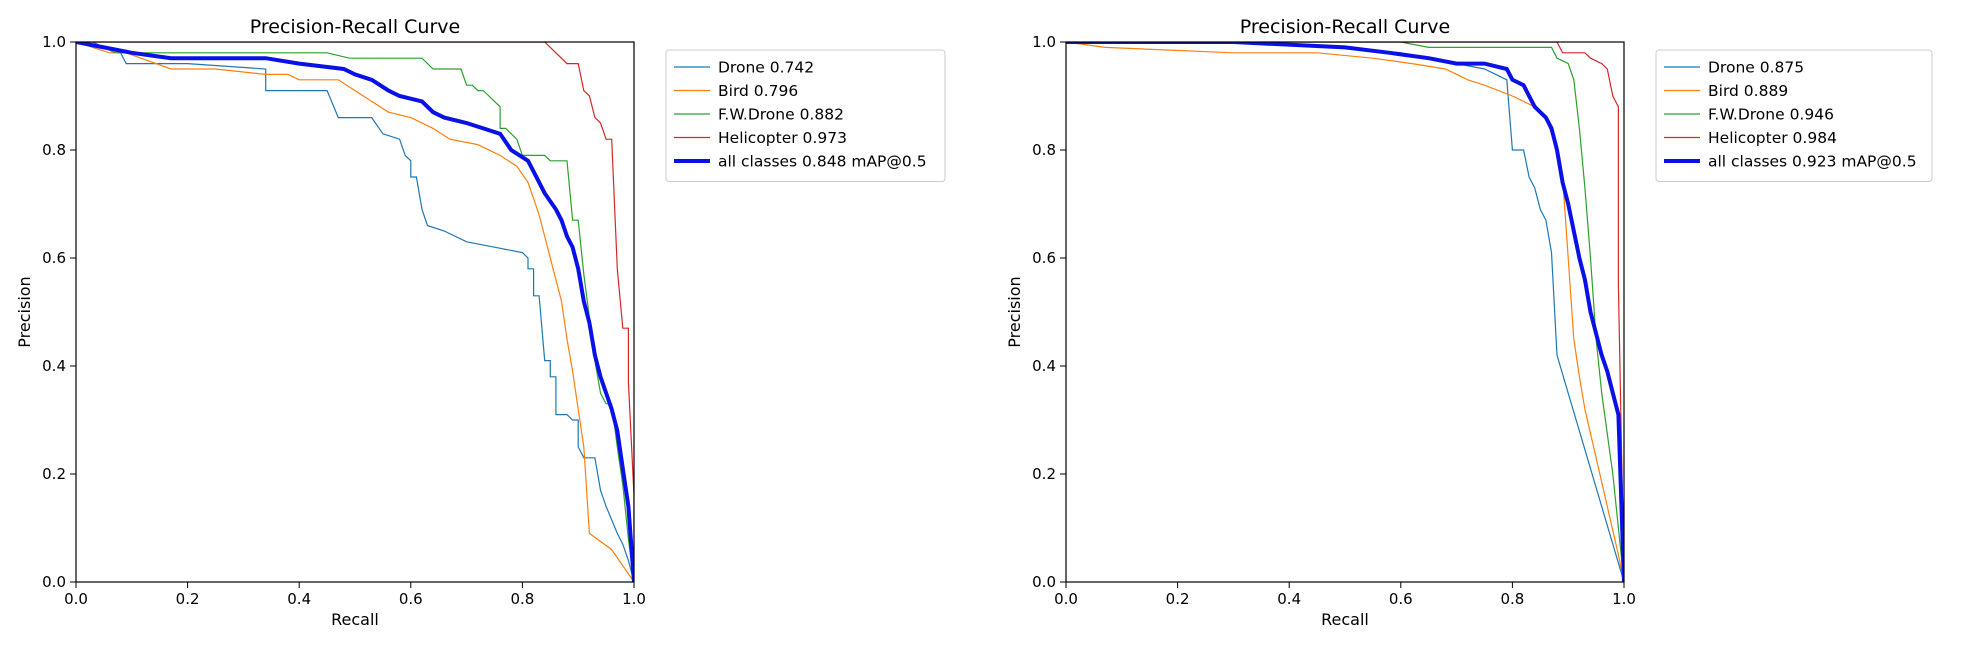 This screenshot has width=1963, height=647. What do you see at coordinates (766, 68) in the screenshot?
I see `legend-entry: Drone 0.742` at bounding box center [766, 68].